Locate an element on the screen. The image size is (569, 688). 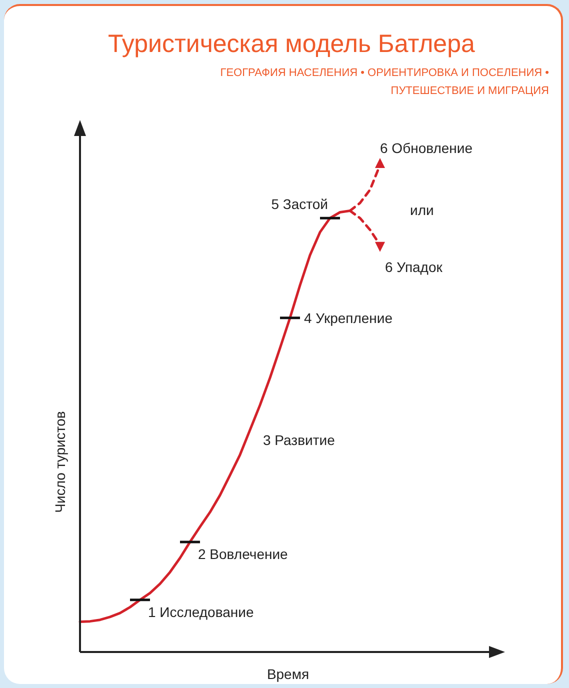
chart-subtitle: ГЕОГРАФИЯ НАСЕЛЕНИЯ • ОРИЕНТИРОВКА И ПОСЕЛЕНИЯ • ПУТЕШЕСТВИЕ И МИГРАЦИЯ is located at coordinates (384, 82).